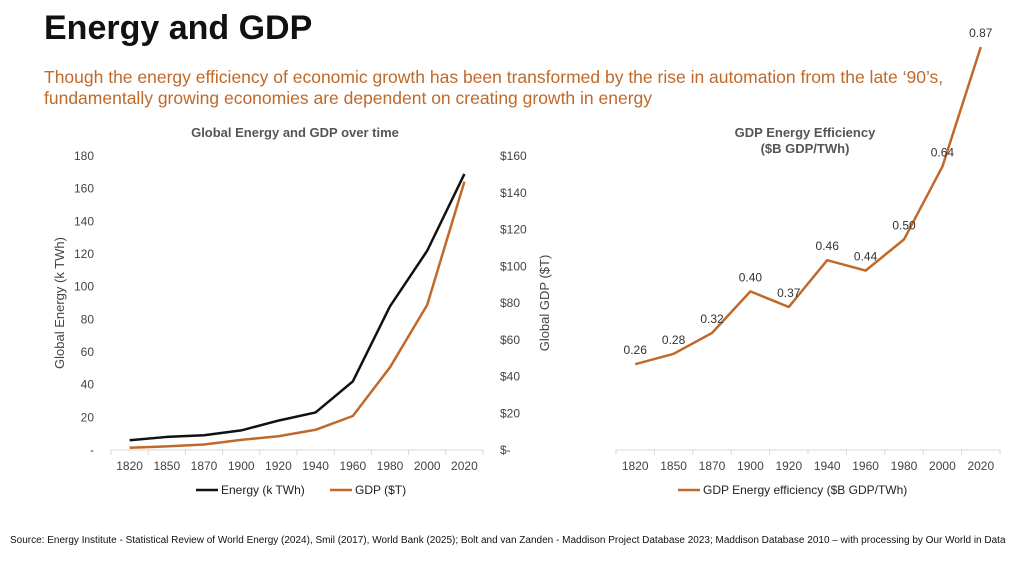  Describe the element at coordinates (789, 293) in the screenshot. I see `efficiency-data-label: 0.37` at that location.